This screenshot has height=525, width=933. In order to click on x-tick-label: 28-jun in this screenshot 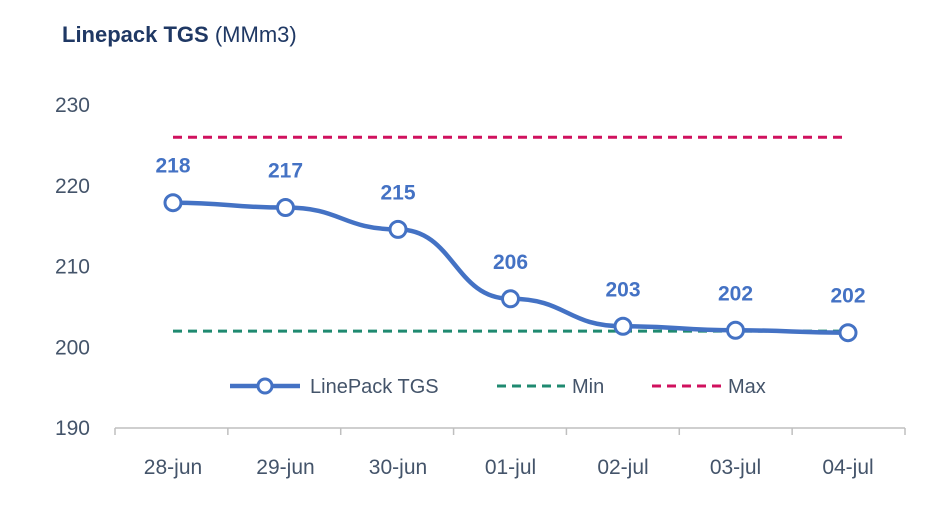, I will do `click(173, 467)`.